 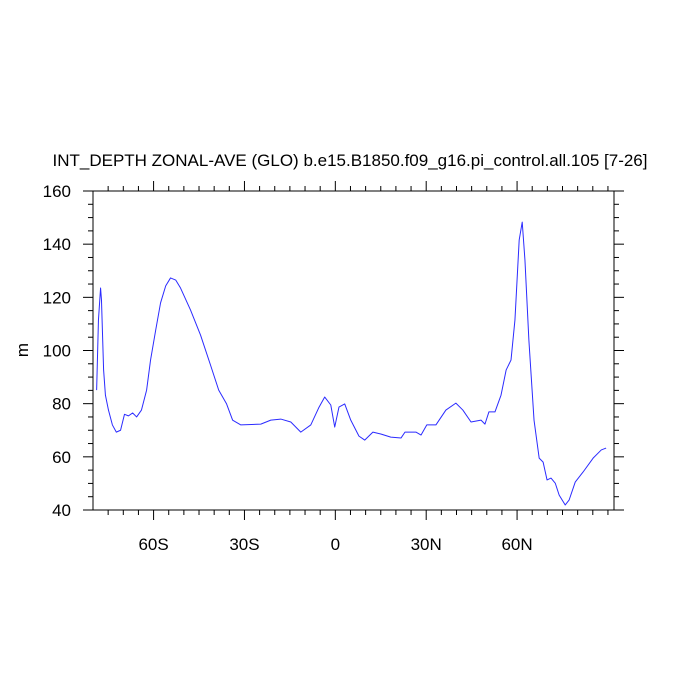 What do you see at coordinates (426, 544) in the screenshot?
I see `x-tick-label: 30N` at bounding box center [426, 544].